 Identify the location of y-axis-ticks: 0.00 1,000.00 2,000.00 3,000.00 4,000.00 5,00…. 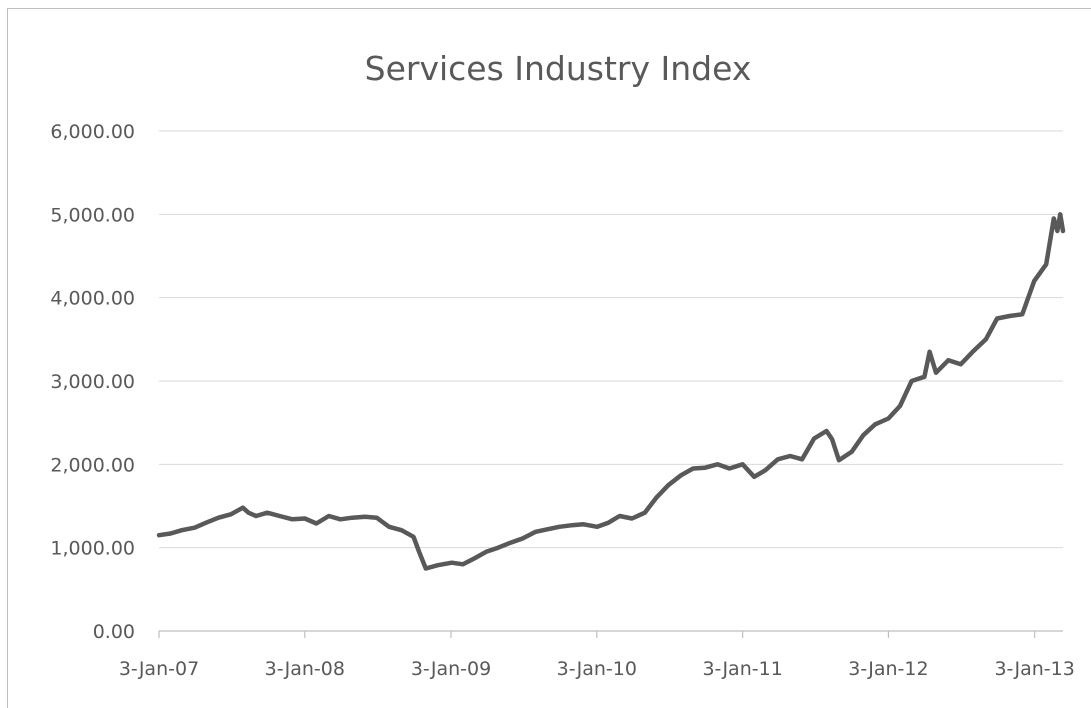
(92, 382).